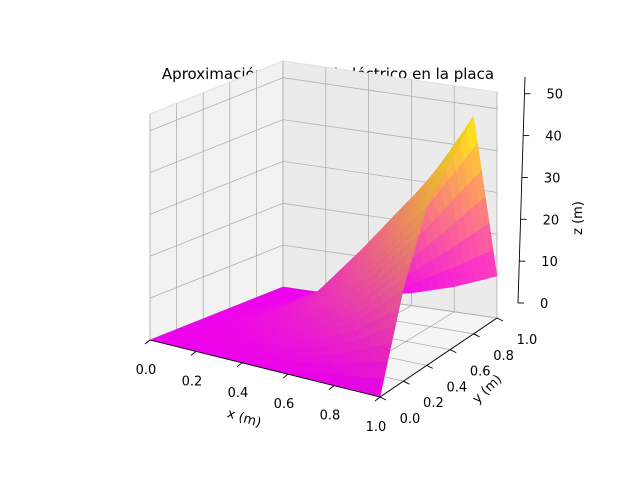  I want to click on y-tick-label: 1.0, so click(527, 340).